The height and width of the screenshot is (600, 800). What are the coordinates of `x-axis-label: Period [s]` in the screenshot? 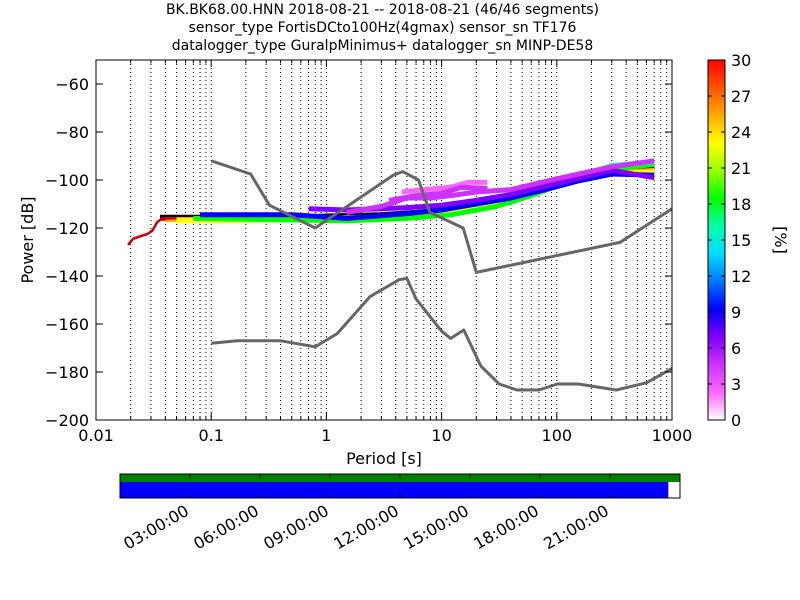 It's located at (384, 458).